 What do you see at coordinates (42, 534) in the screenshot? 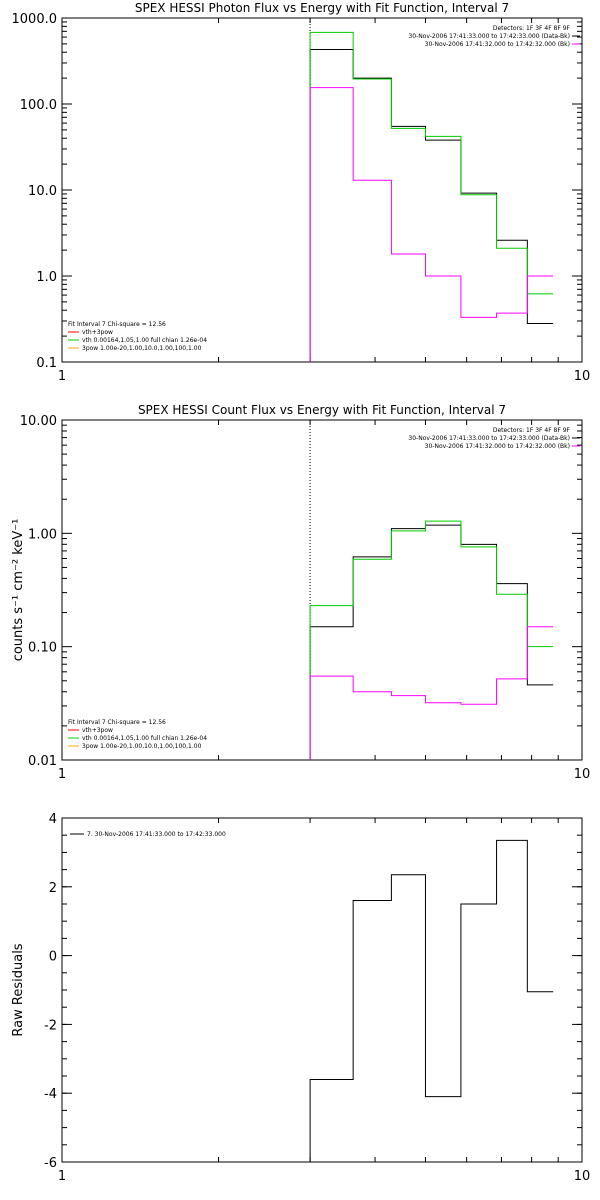
I see `y-tick-label: 1.00` at bounding box center [42, 534].